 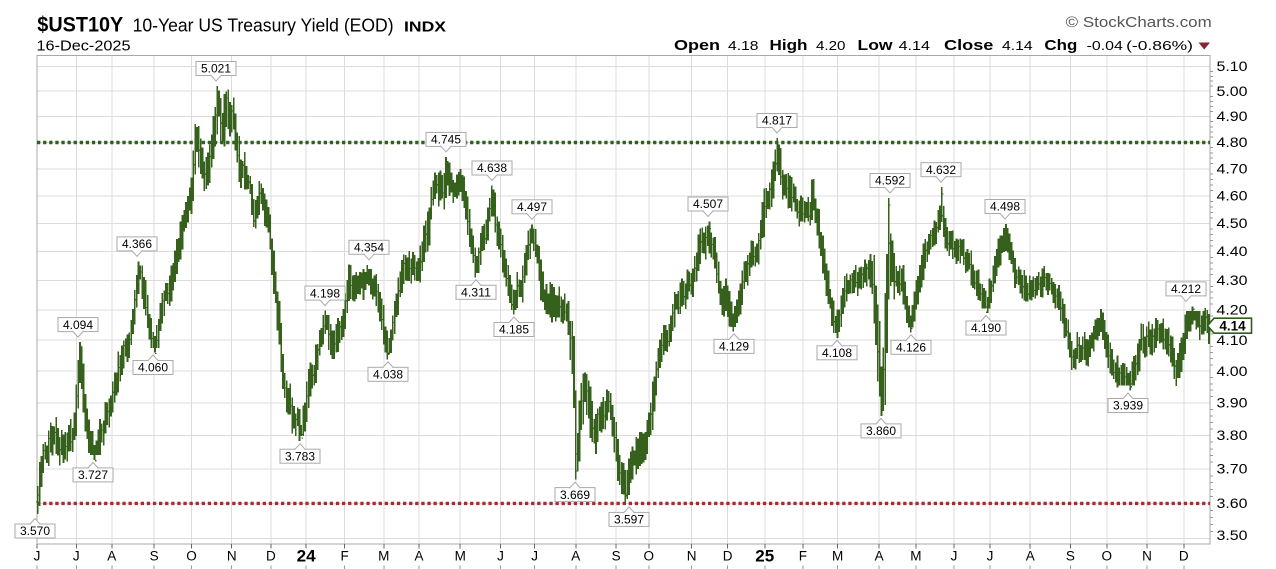 What do you see at coordinates (476, 294) in the screenshot?
I see `svg-text: 4.311` at bounding box center [476, 294].